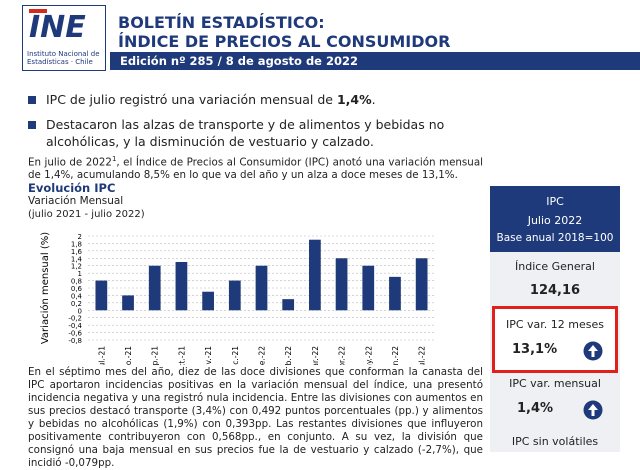 This screenshot has height=470, width=640. Describe the element at coordinates (57, 27) in the screenshot. I see `logo: INE` at that location.